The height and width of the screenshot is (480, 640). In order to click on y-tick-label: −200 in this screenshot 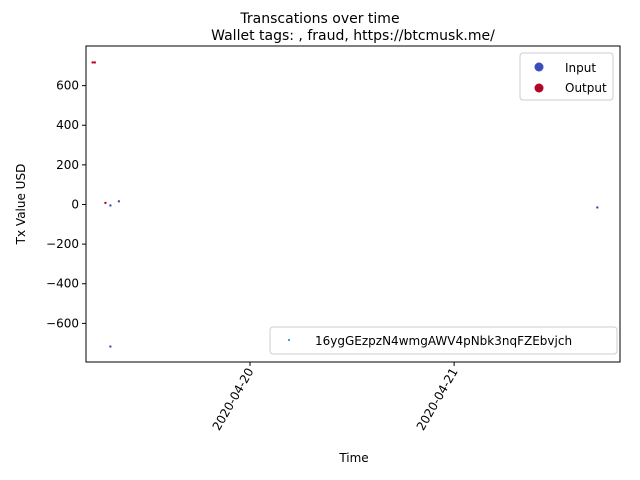, I will do `click(62, 244)`.